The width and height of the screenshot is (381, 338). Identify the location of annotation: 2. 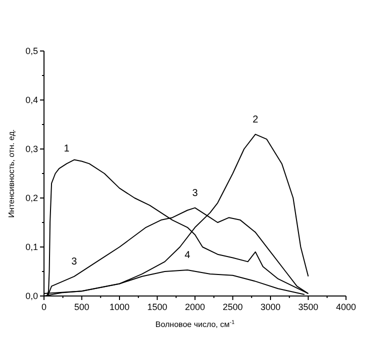
(255, 120).